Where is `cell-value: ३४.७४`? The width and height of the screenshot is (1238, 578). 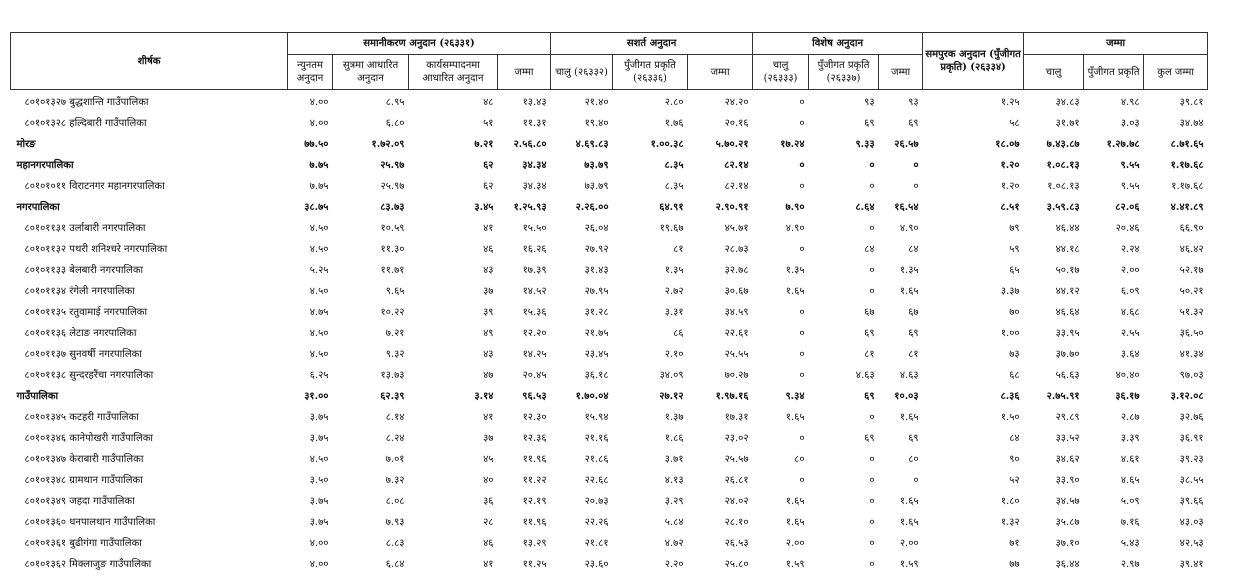
cell-value: ३४.७४ is located at coordinates (1191, 123).